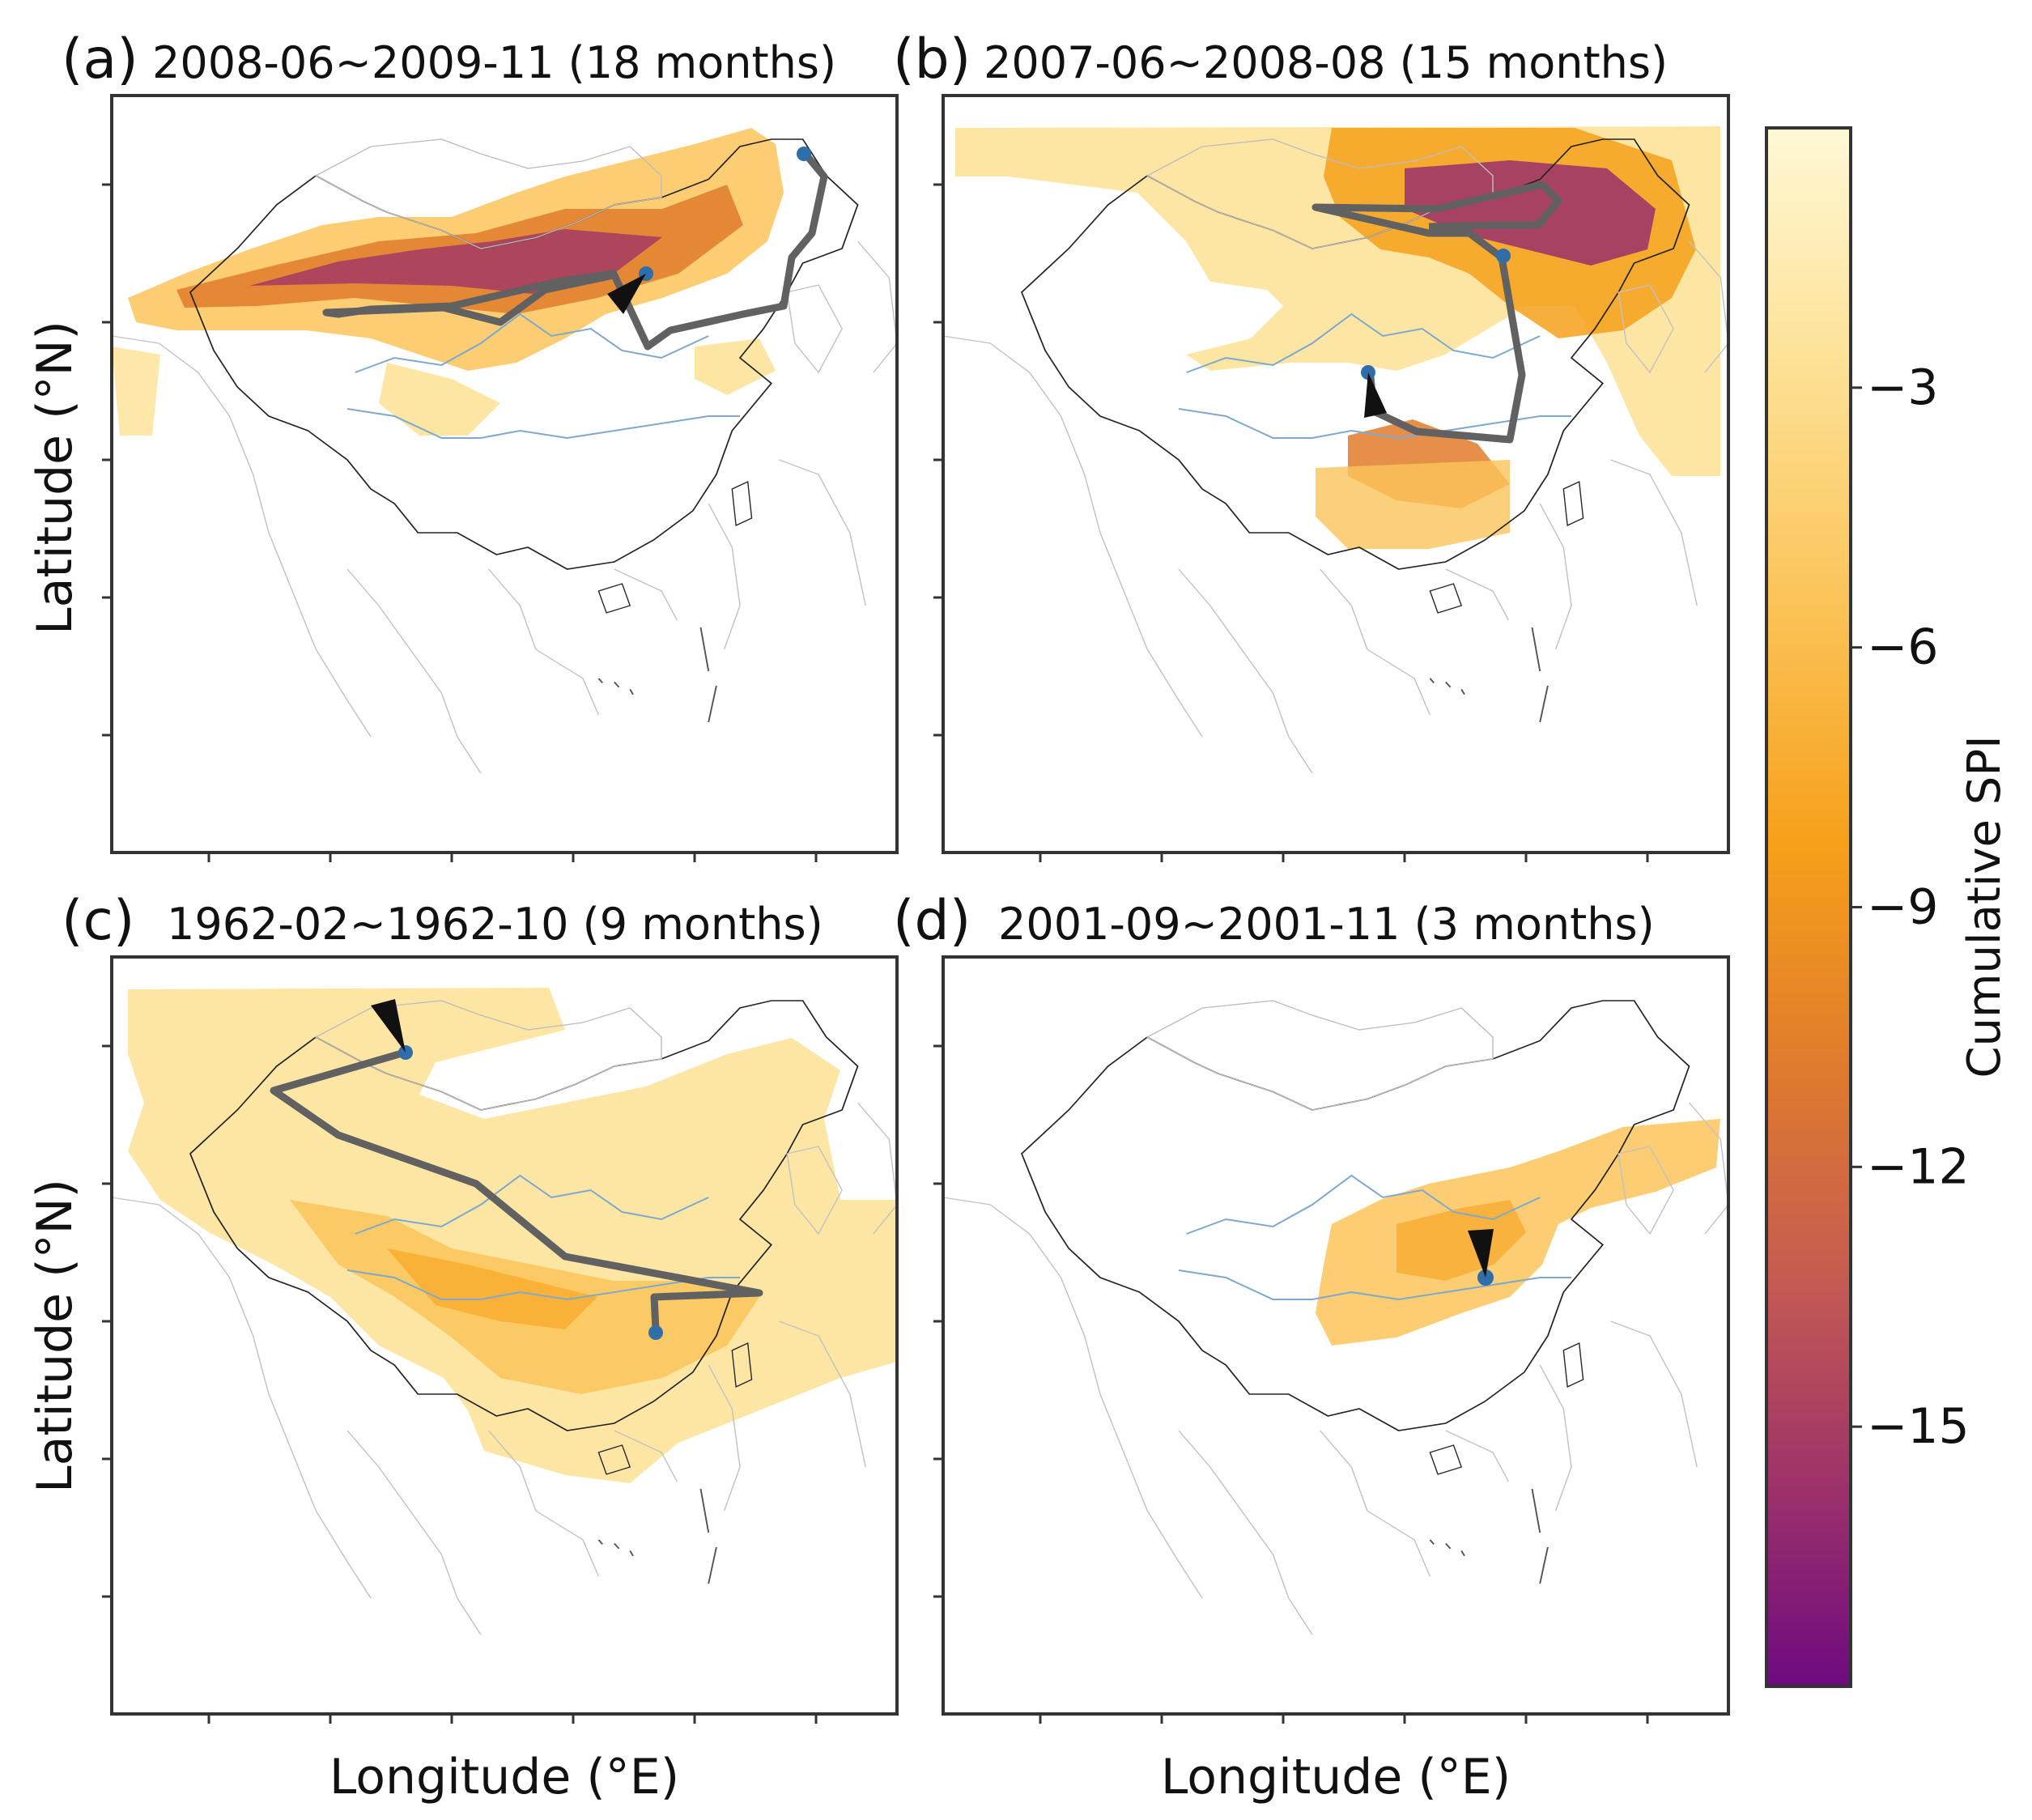 This screenshot has width=2032, height=1820. I want to click on panel-c-drought-field, so click(512, 1235).